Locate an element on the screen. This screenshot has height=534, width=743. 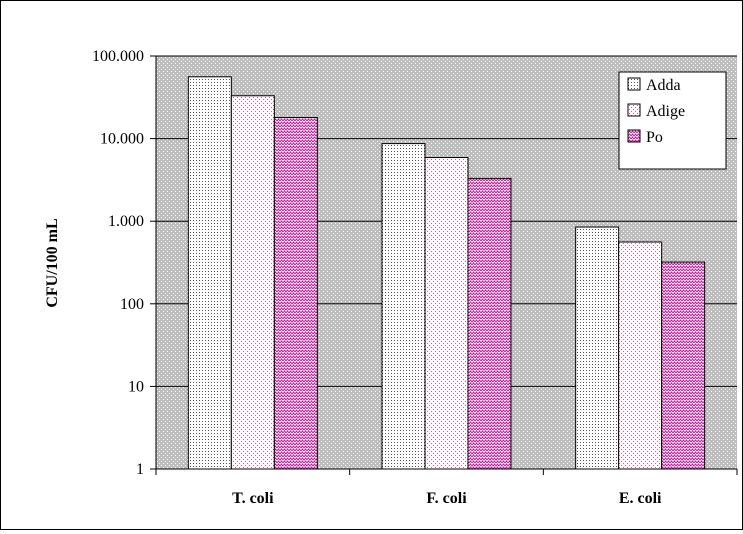
x-category-labels: T. coli F. coli E. coli is located at coordinates (447, 498).